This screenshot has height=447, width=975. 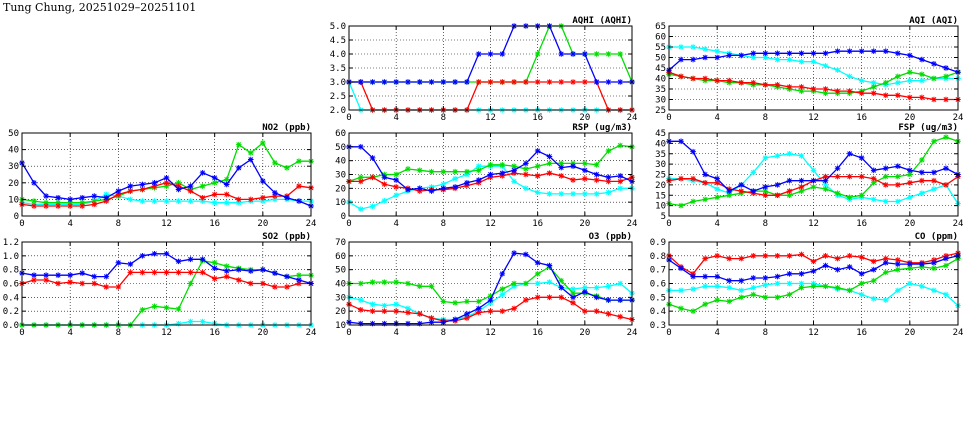 I want to click on y-tick-label: 0.3, so click(x=658, y=326).